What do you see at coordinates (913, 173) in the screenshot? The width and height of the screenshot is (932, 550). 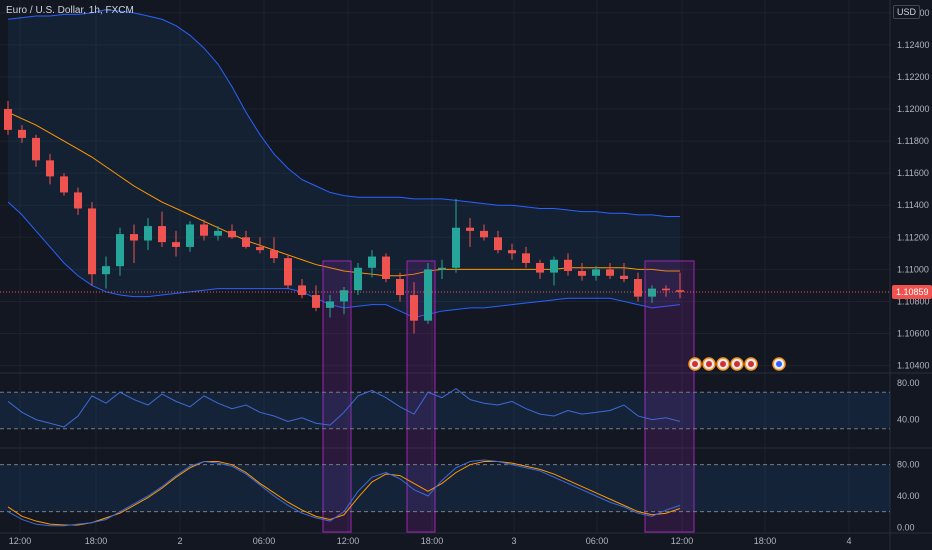 I see `price-axis-label: 1.11600` at bounding box center [913, 173].